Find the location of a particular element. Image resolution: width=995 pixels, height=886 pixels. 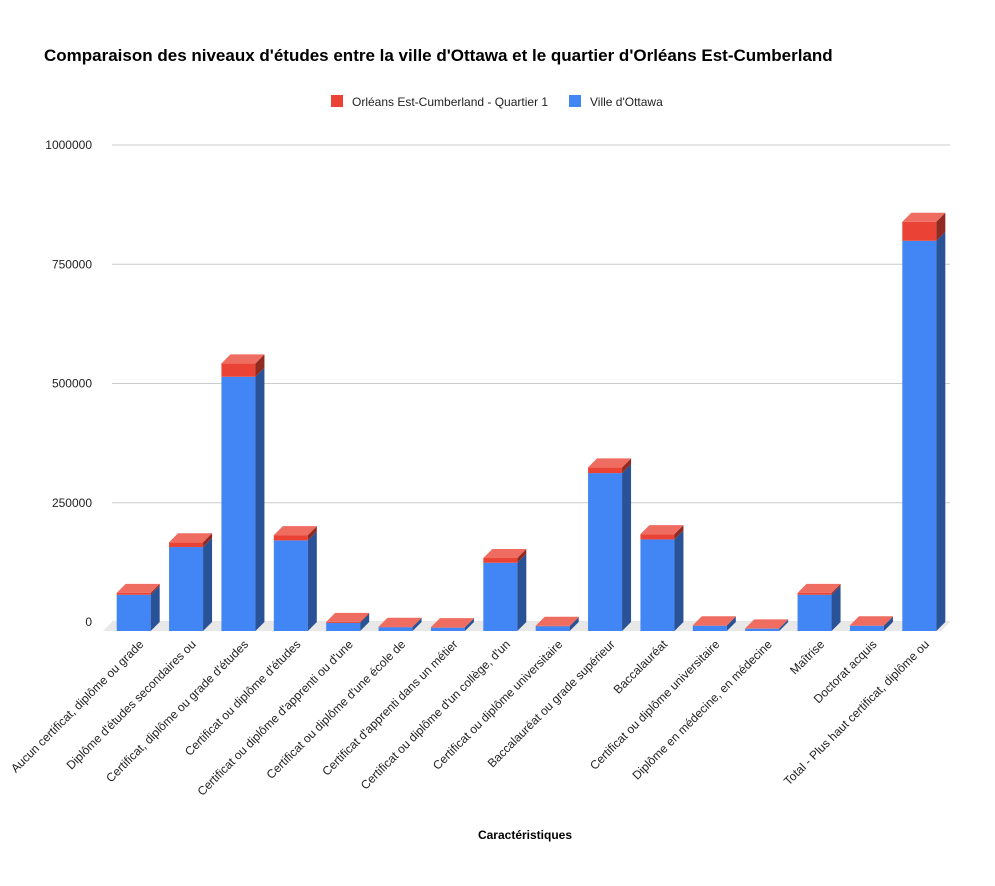

legend-swatch-ottawa is located at coordinates (575, 101).